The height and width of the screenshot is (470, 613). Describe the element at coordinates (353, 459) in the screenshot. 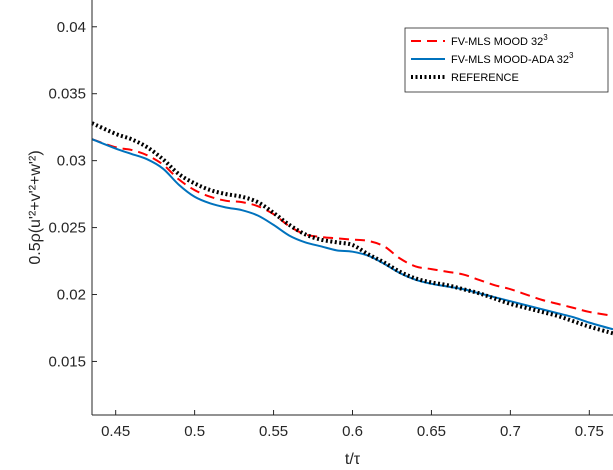

I see `x-axis-title: t/τ` at that location.